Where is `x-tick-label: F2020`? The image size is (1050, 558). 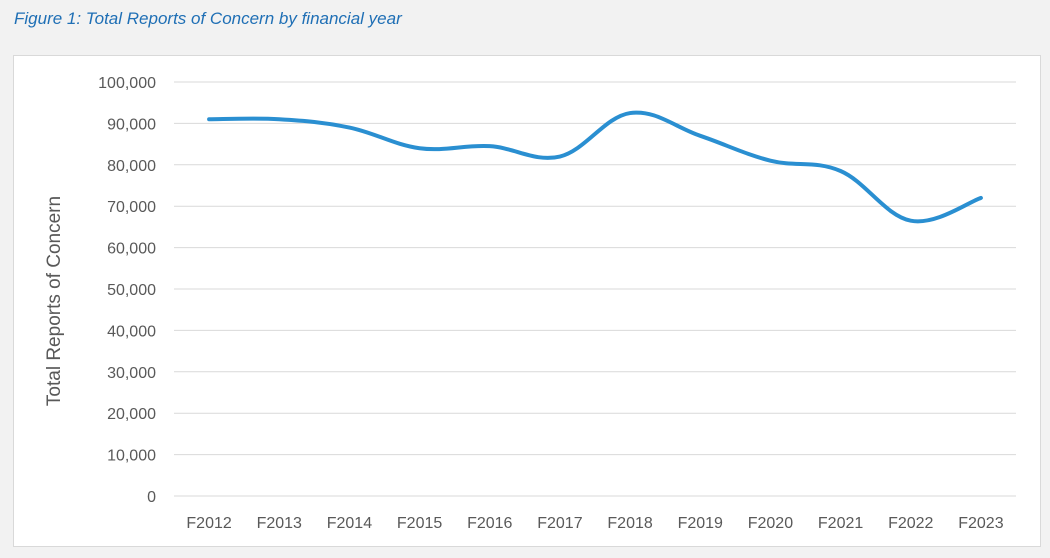 x-tick-label: F2020 is located at coordinates (770, 523).